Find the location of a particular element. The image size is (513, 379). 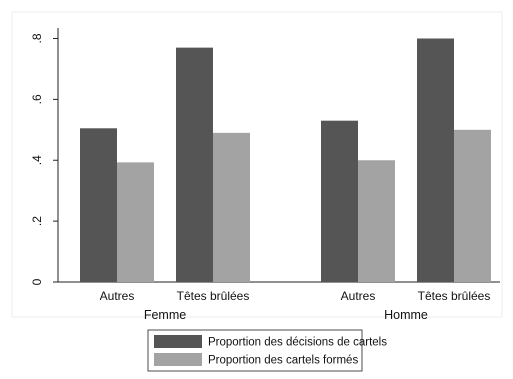

y-tick-label: .2 is located at coordinates (37, 221).